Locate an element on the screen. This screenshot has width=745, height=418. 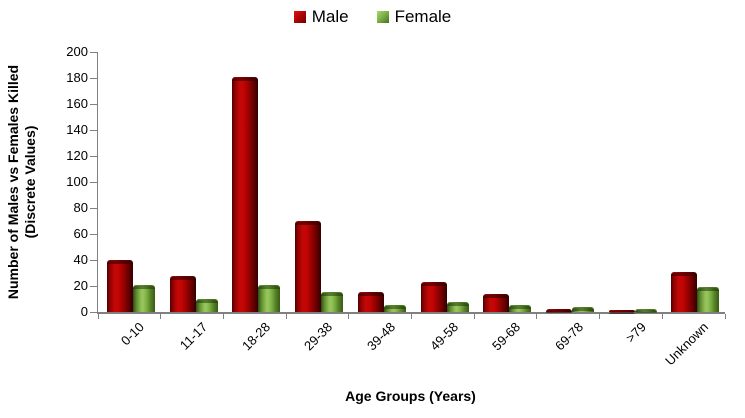
x-category-label: 39-48 is located at coordinates (381, 336).